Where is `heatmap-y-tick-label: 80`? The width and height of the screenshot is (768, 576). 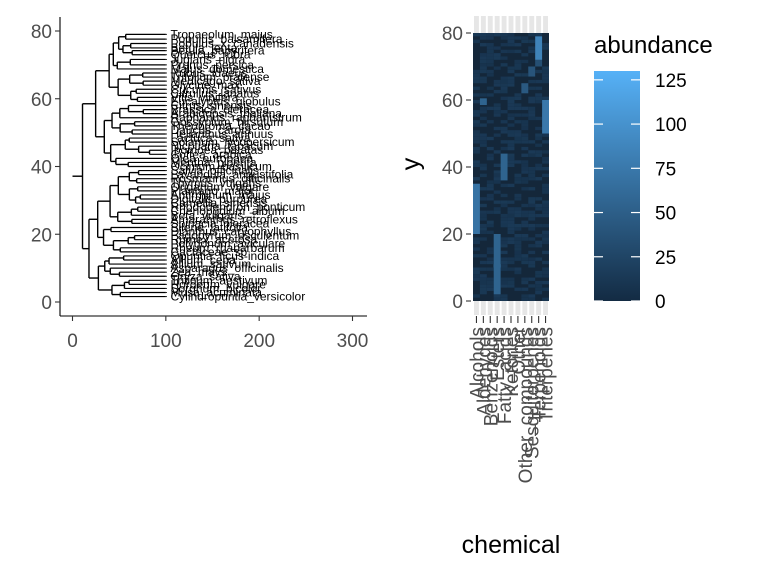
heatmap-y-tick-label: 80 is located at coordinates (452, 34).